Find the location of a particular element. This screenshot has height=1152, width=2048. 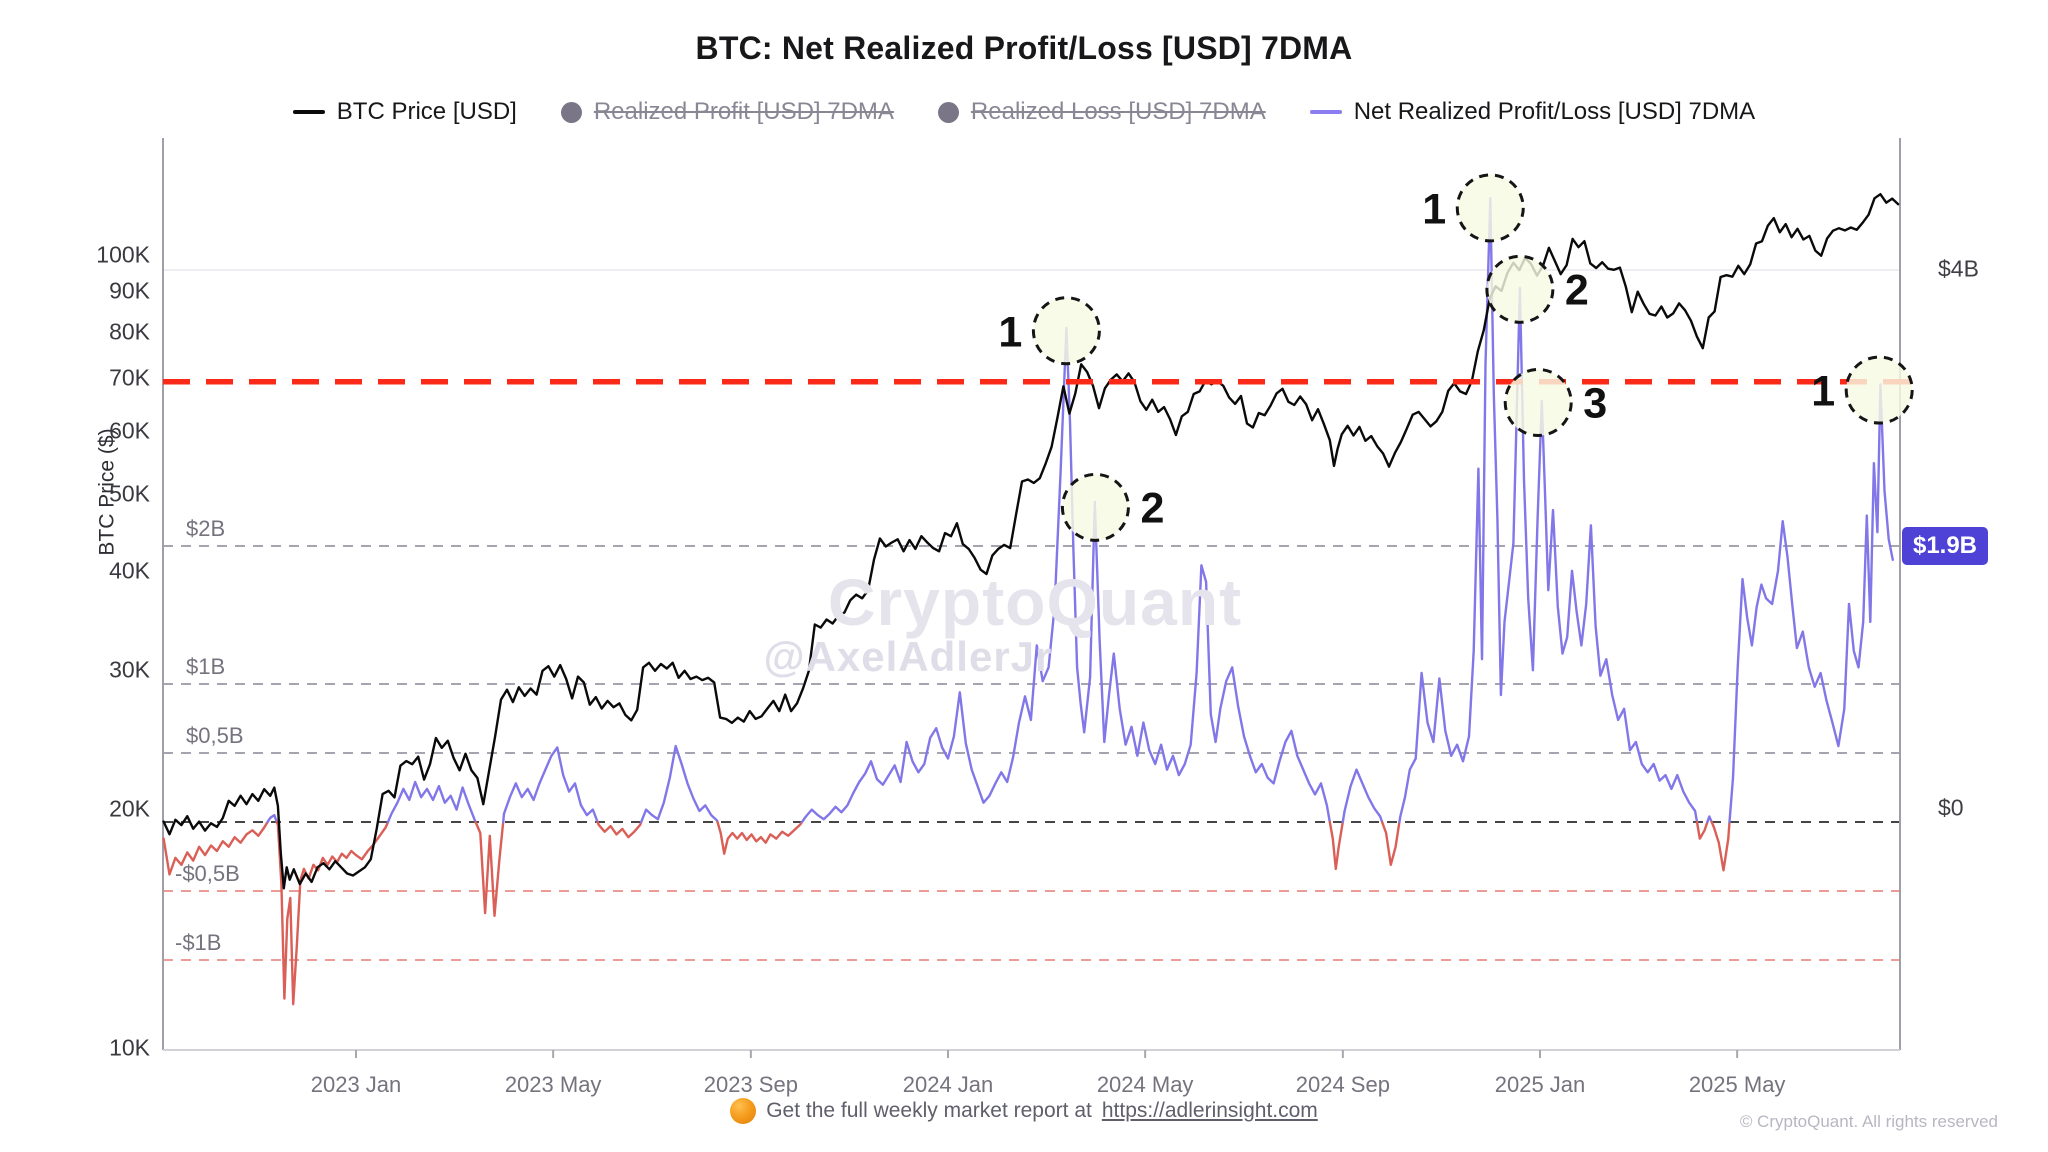

price-tick-60K: 60K is located at coordinates (129, 430).